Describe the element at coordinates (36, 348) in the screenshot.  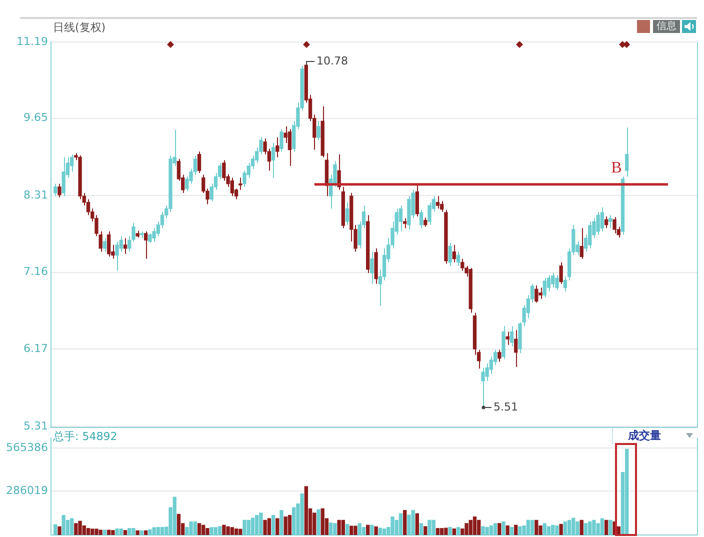
I see `y-tick-label: 6.17` at that location.